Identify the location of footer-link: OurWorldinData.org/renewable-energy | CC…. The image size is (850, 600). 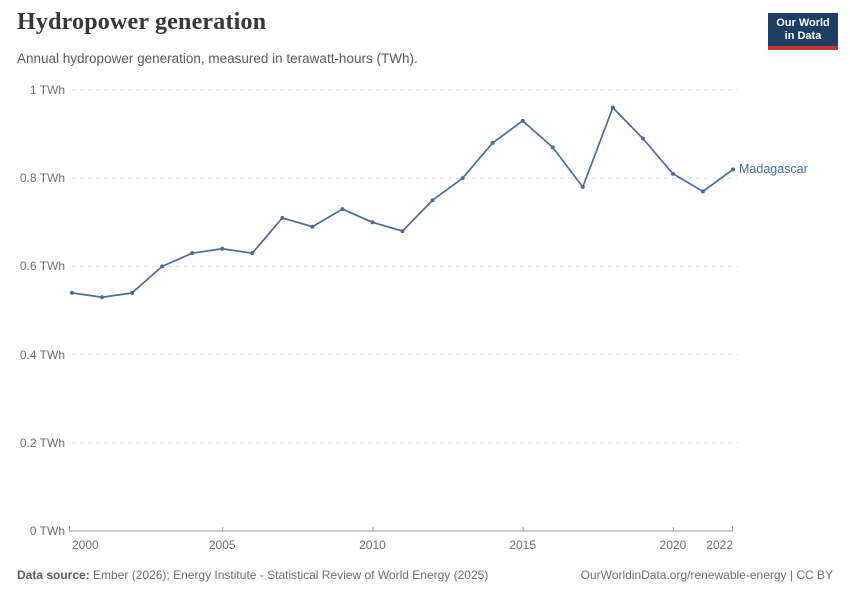
(706, 575).